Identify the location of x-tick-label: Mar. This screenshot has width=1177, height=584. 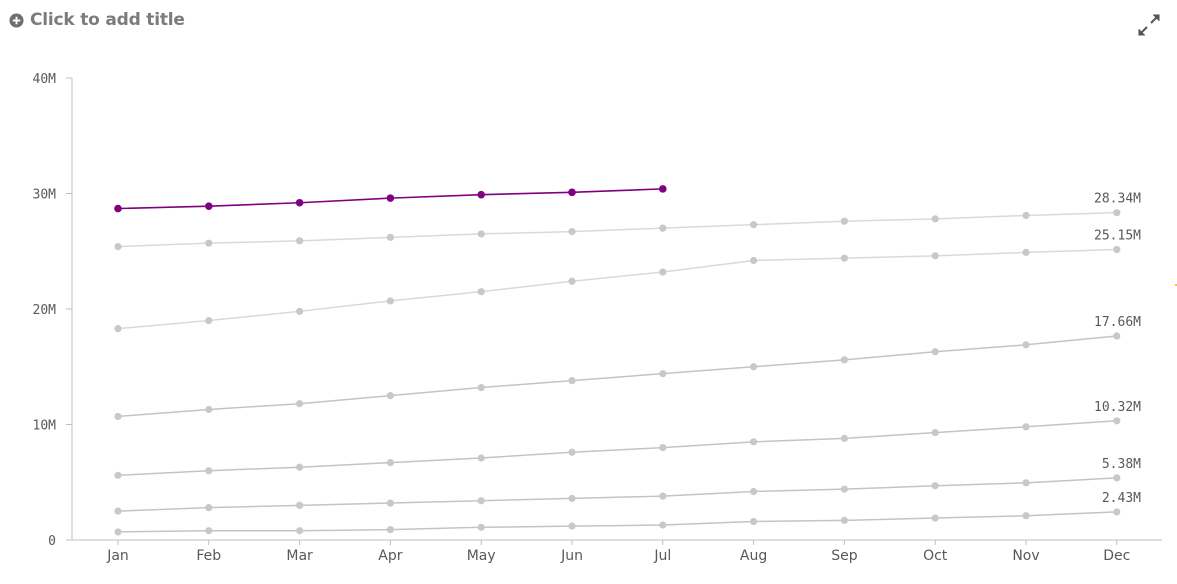
(299, 556).